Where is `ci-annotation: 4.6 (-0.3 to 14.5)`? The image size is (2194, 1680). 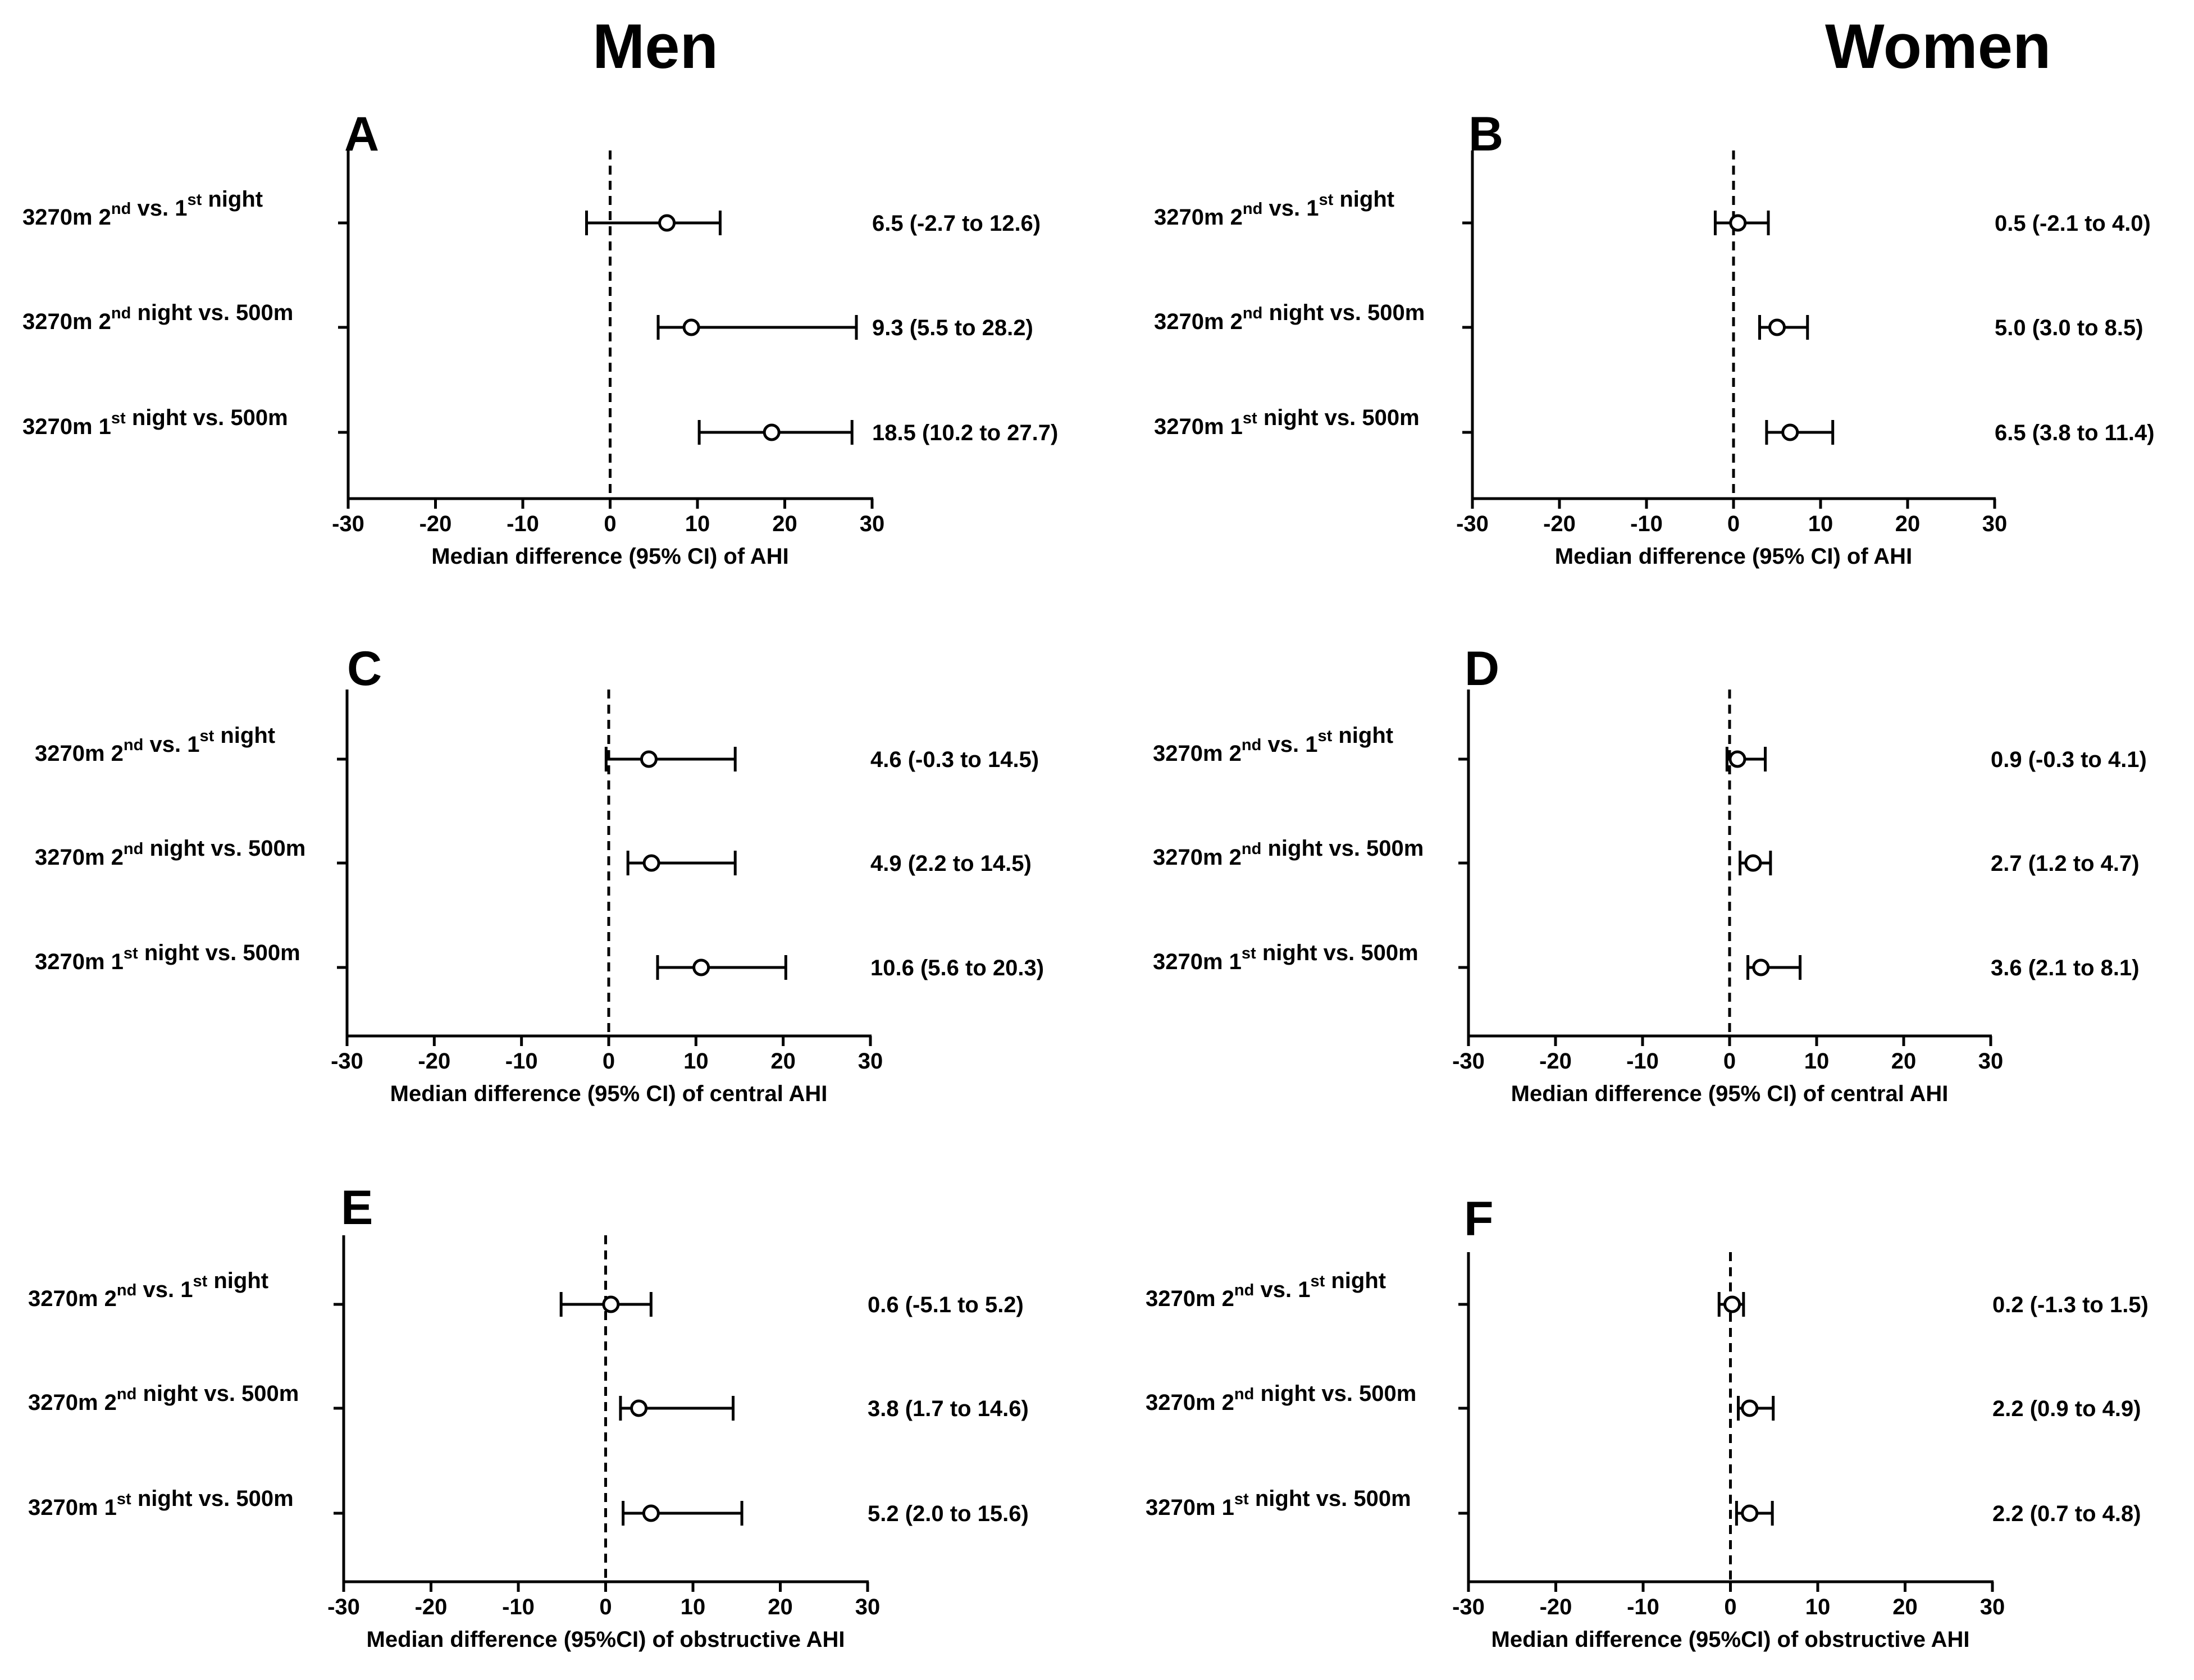
ci-annotation: 4.6 (-0.3 to 14.5) is located at coordinates (954, 759).